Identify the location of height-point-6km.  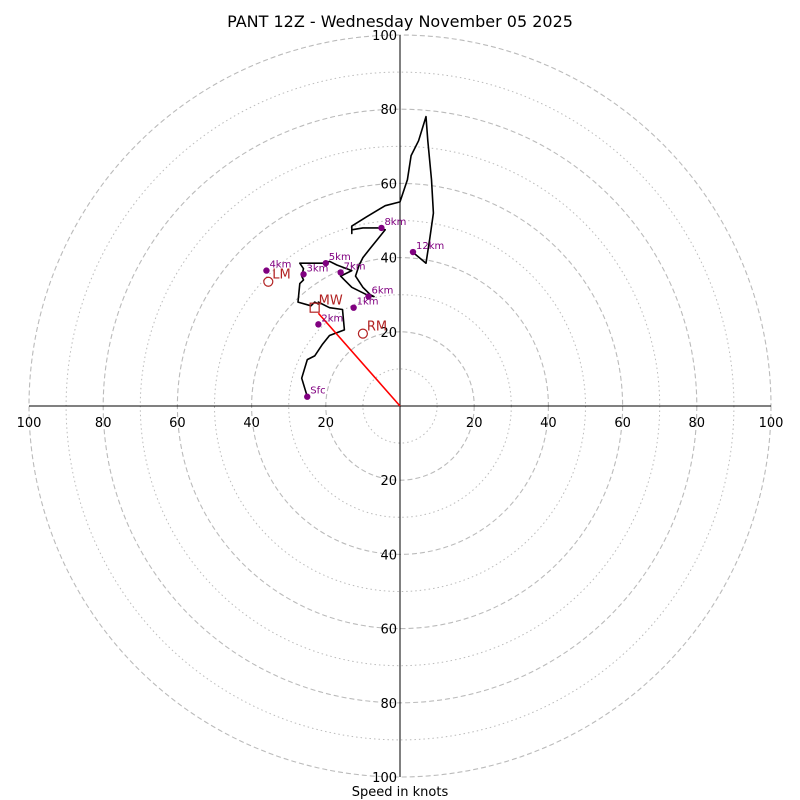
(368, 296).